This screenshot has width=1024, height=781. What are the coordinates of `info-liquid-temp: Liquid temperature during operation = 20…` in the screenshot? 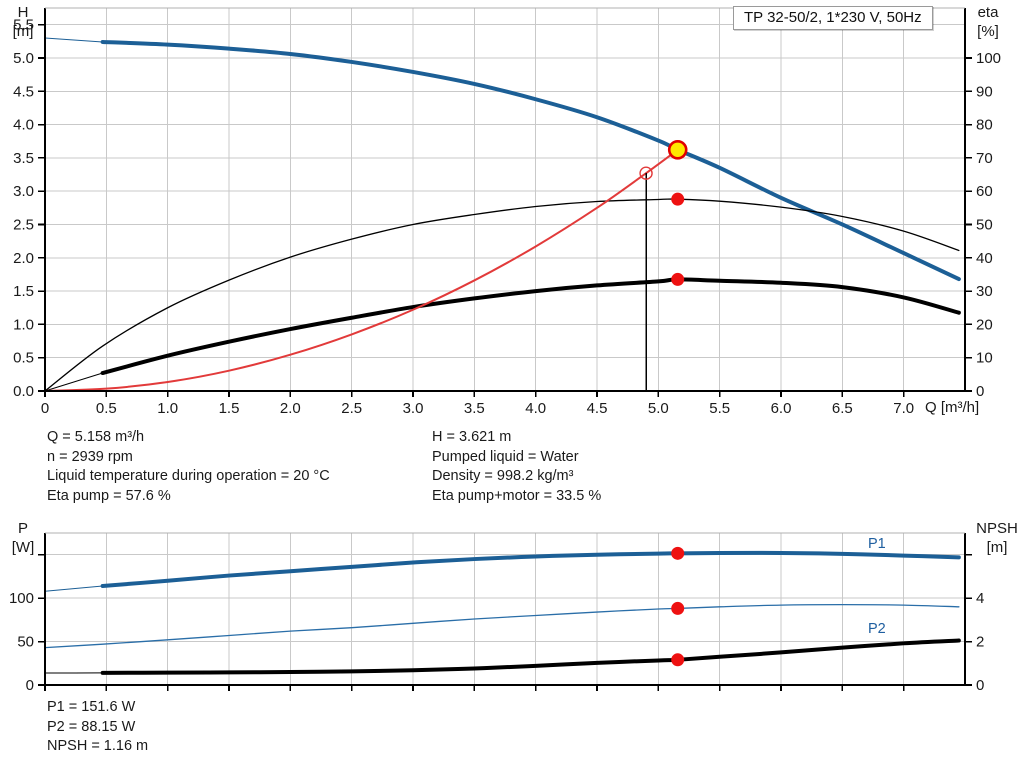 It's located at (188, 476).